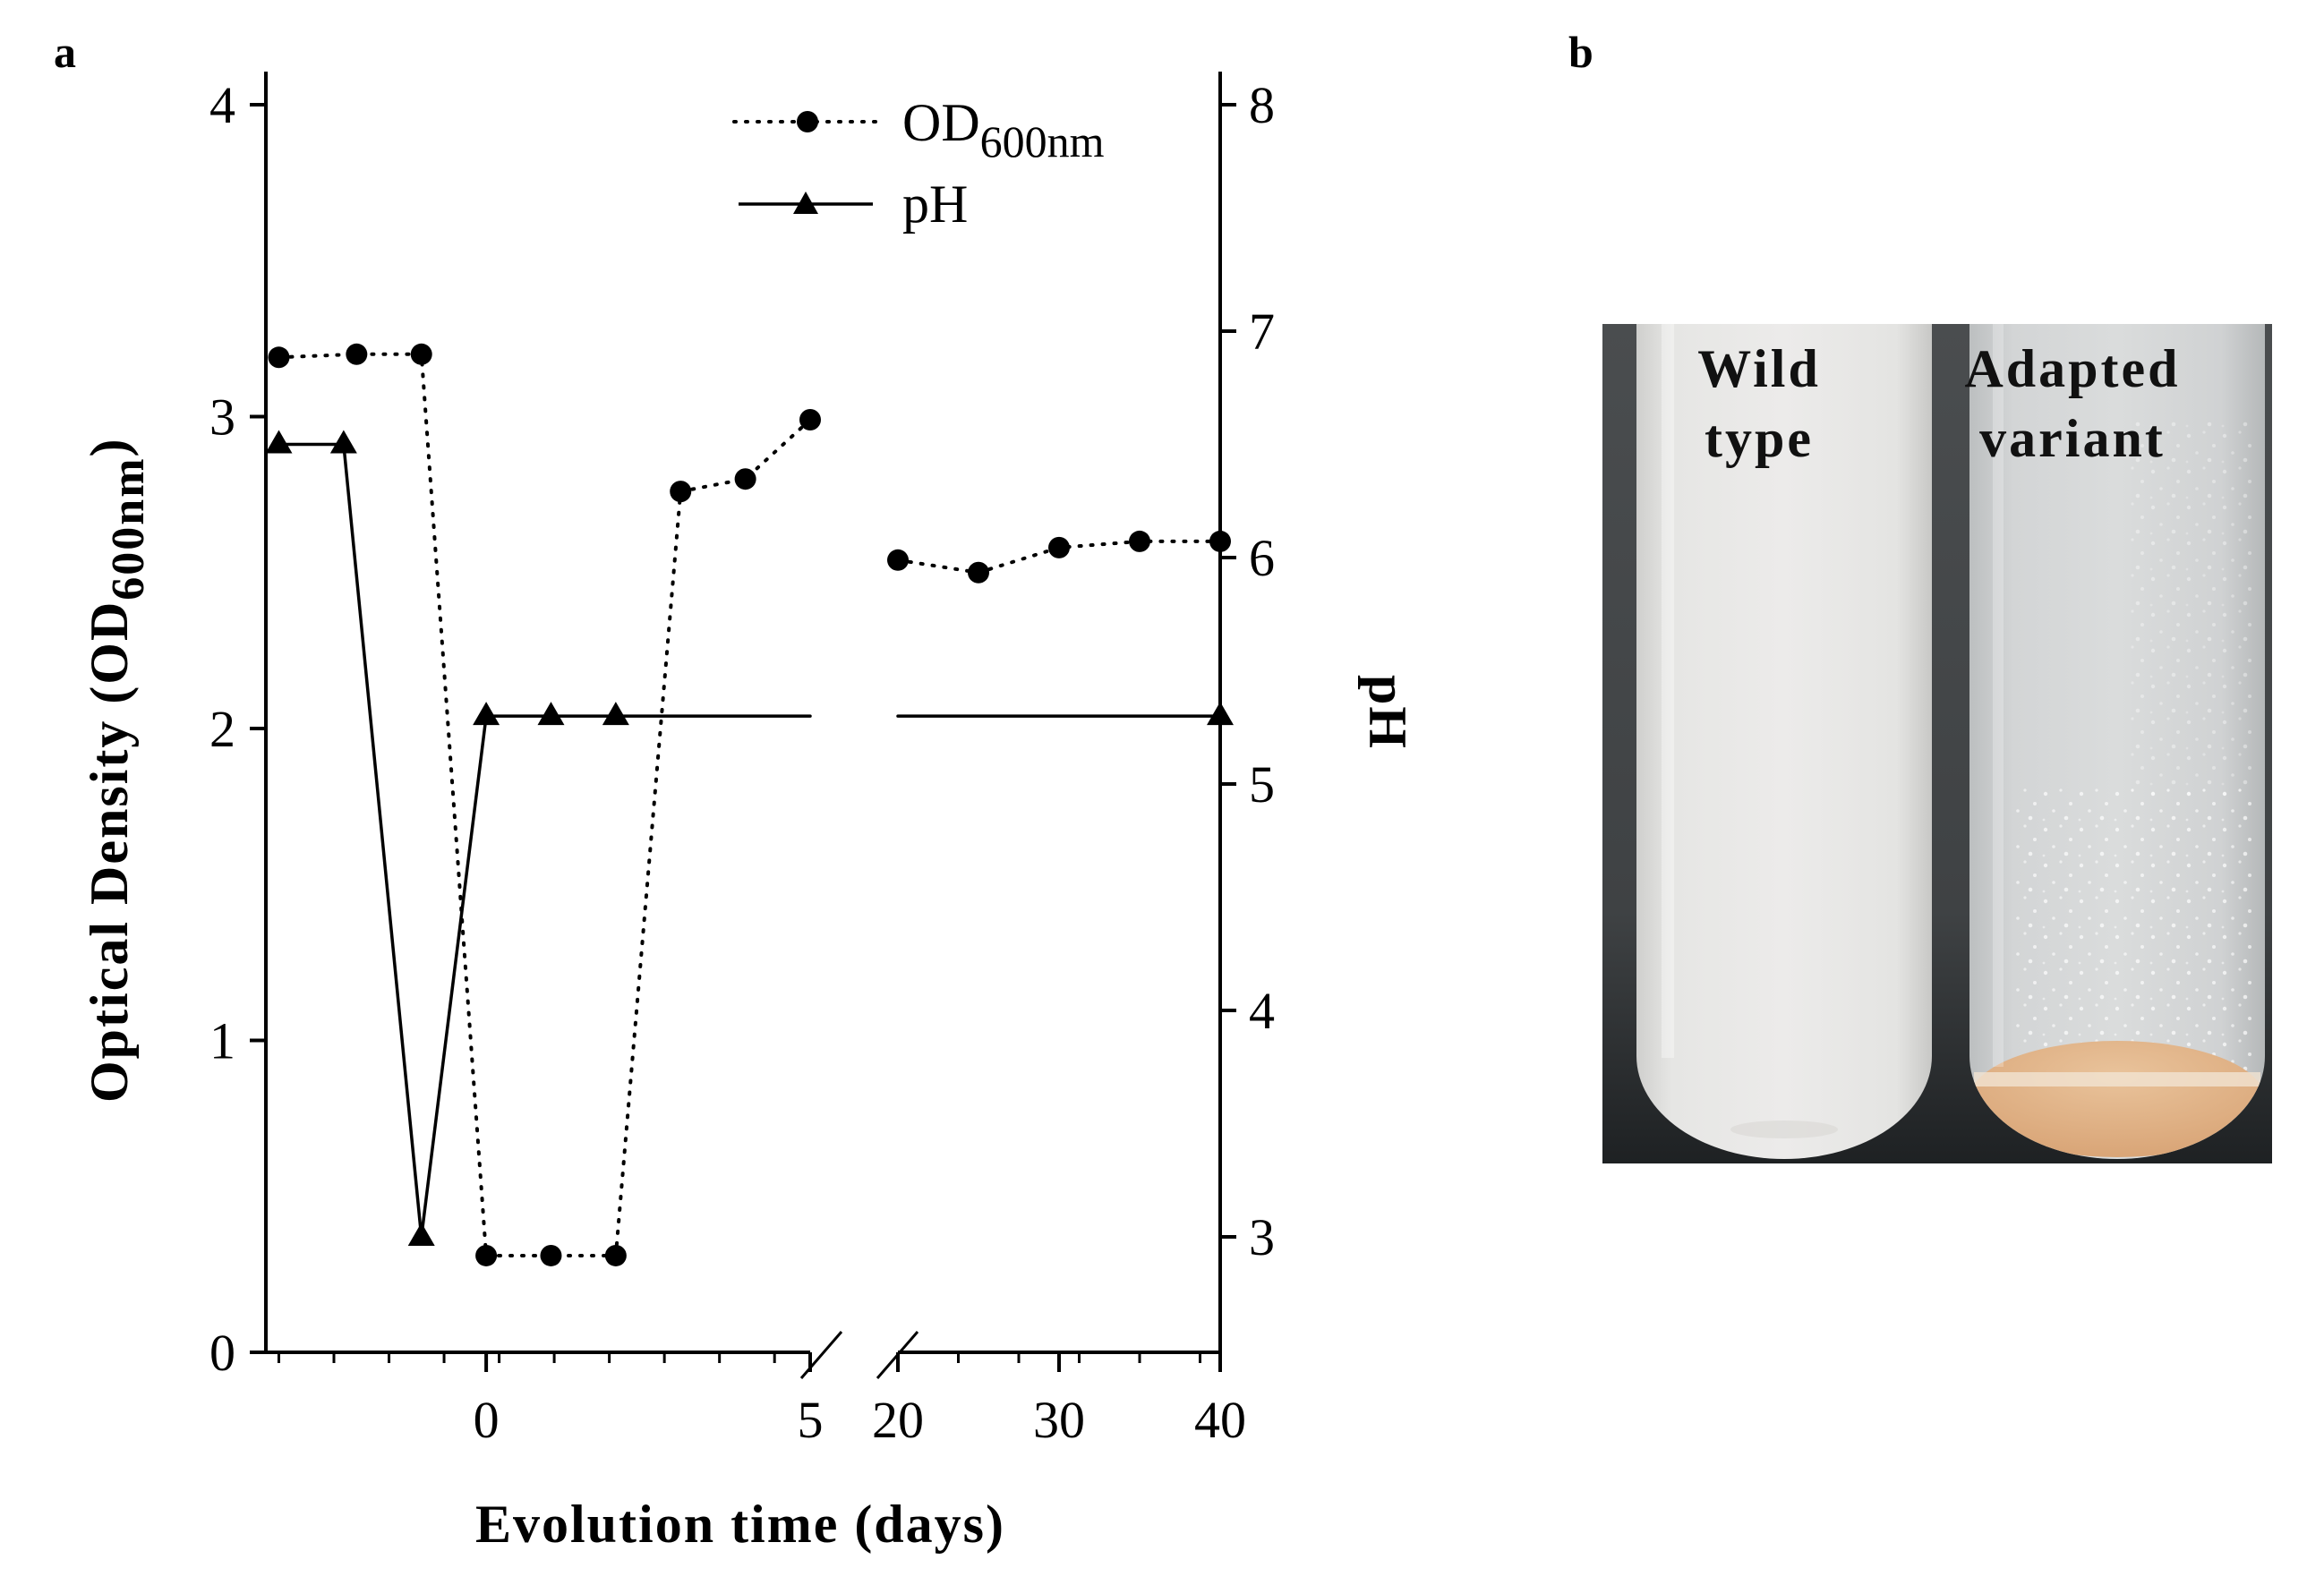 The width and height of the screenshot is (2324, 1585). Describe the element at coordinates (1262, 105) in the screenshot. I see `y2-tick-label: 8` at that location.